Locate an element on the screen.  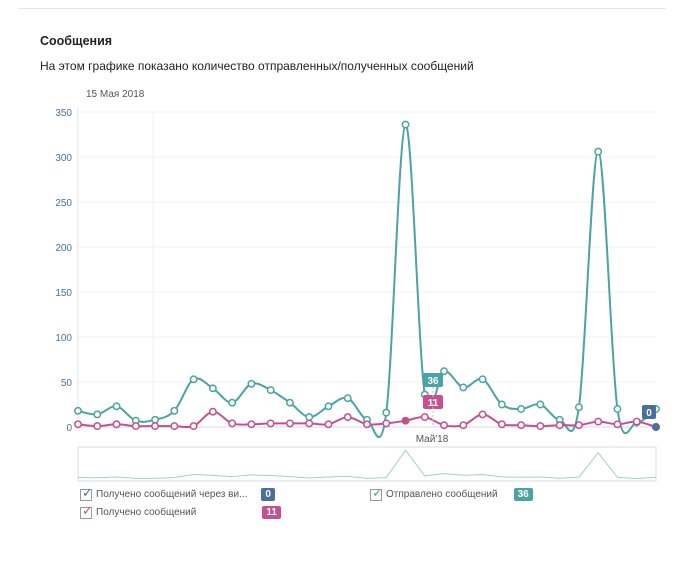
navigator-frame is located at coordinates (367, 464).